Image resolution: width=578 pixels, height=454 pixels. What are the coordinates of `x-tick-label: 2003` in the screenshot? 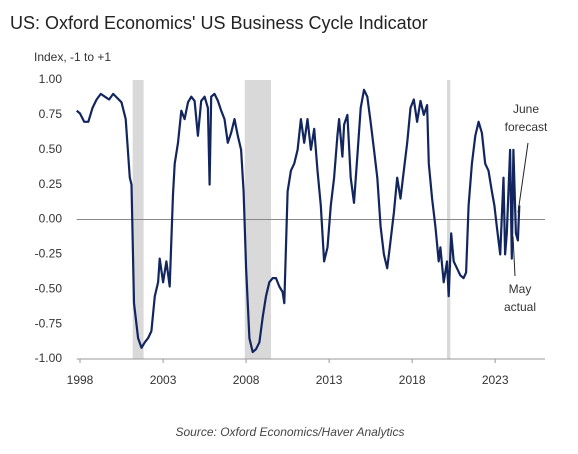 It's located at (163, 380).